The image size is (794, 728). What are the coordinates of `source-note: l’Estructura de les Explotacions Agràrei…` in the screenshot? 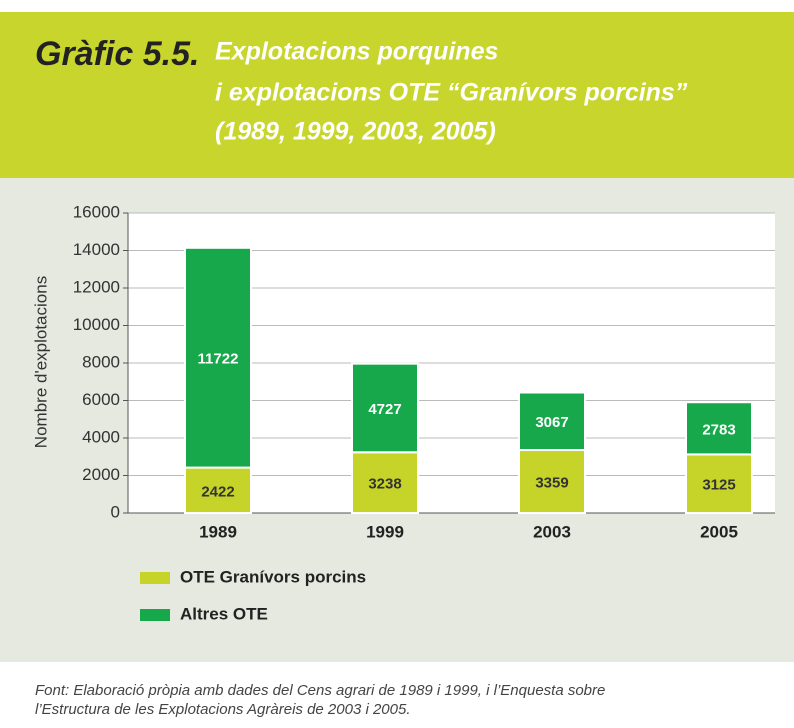 It's located at (223, 709).